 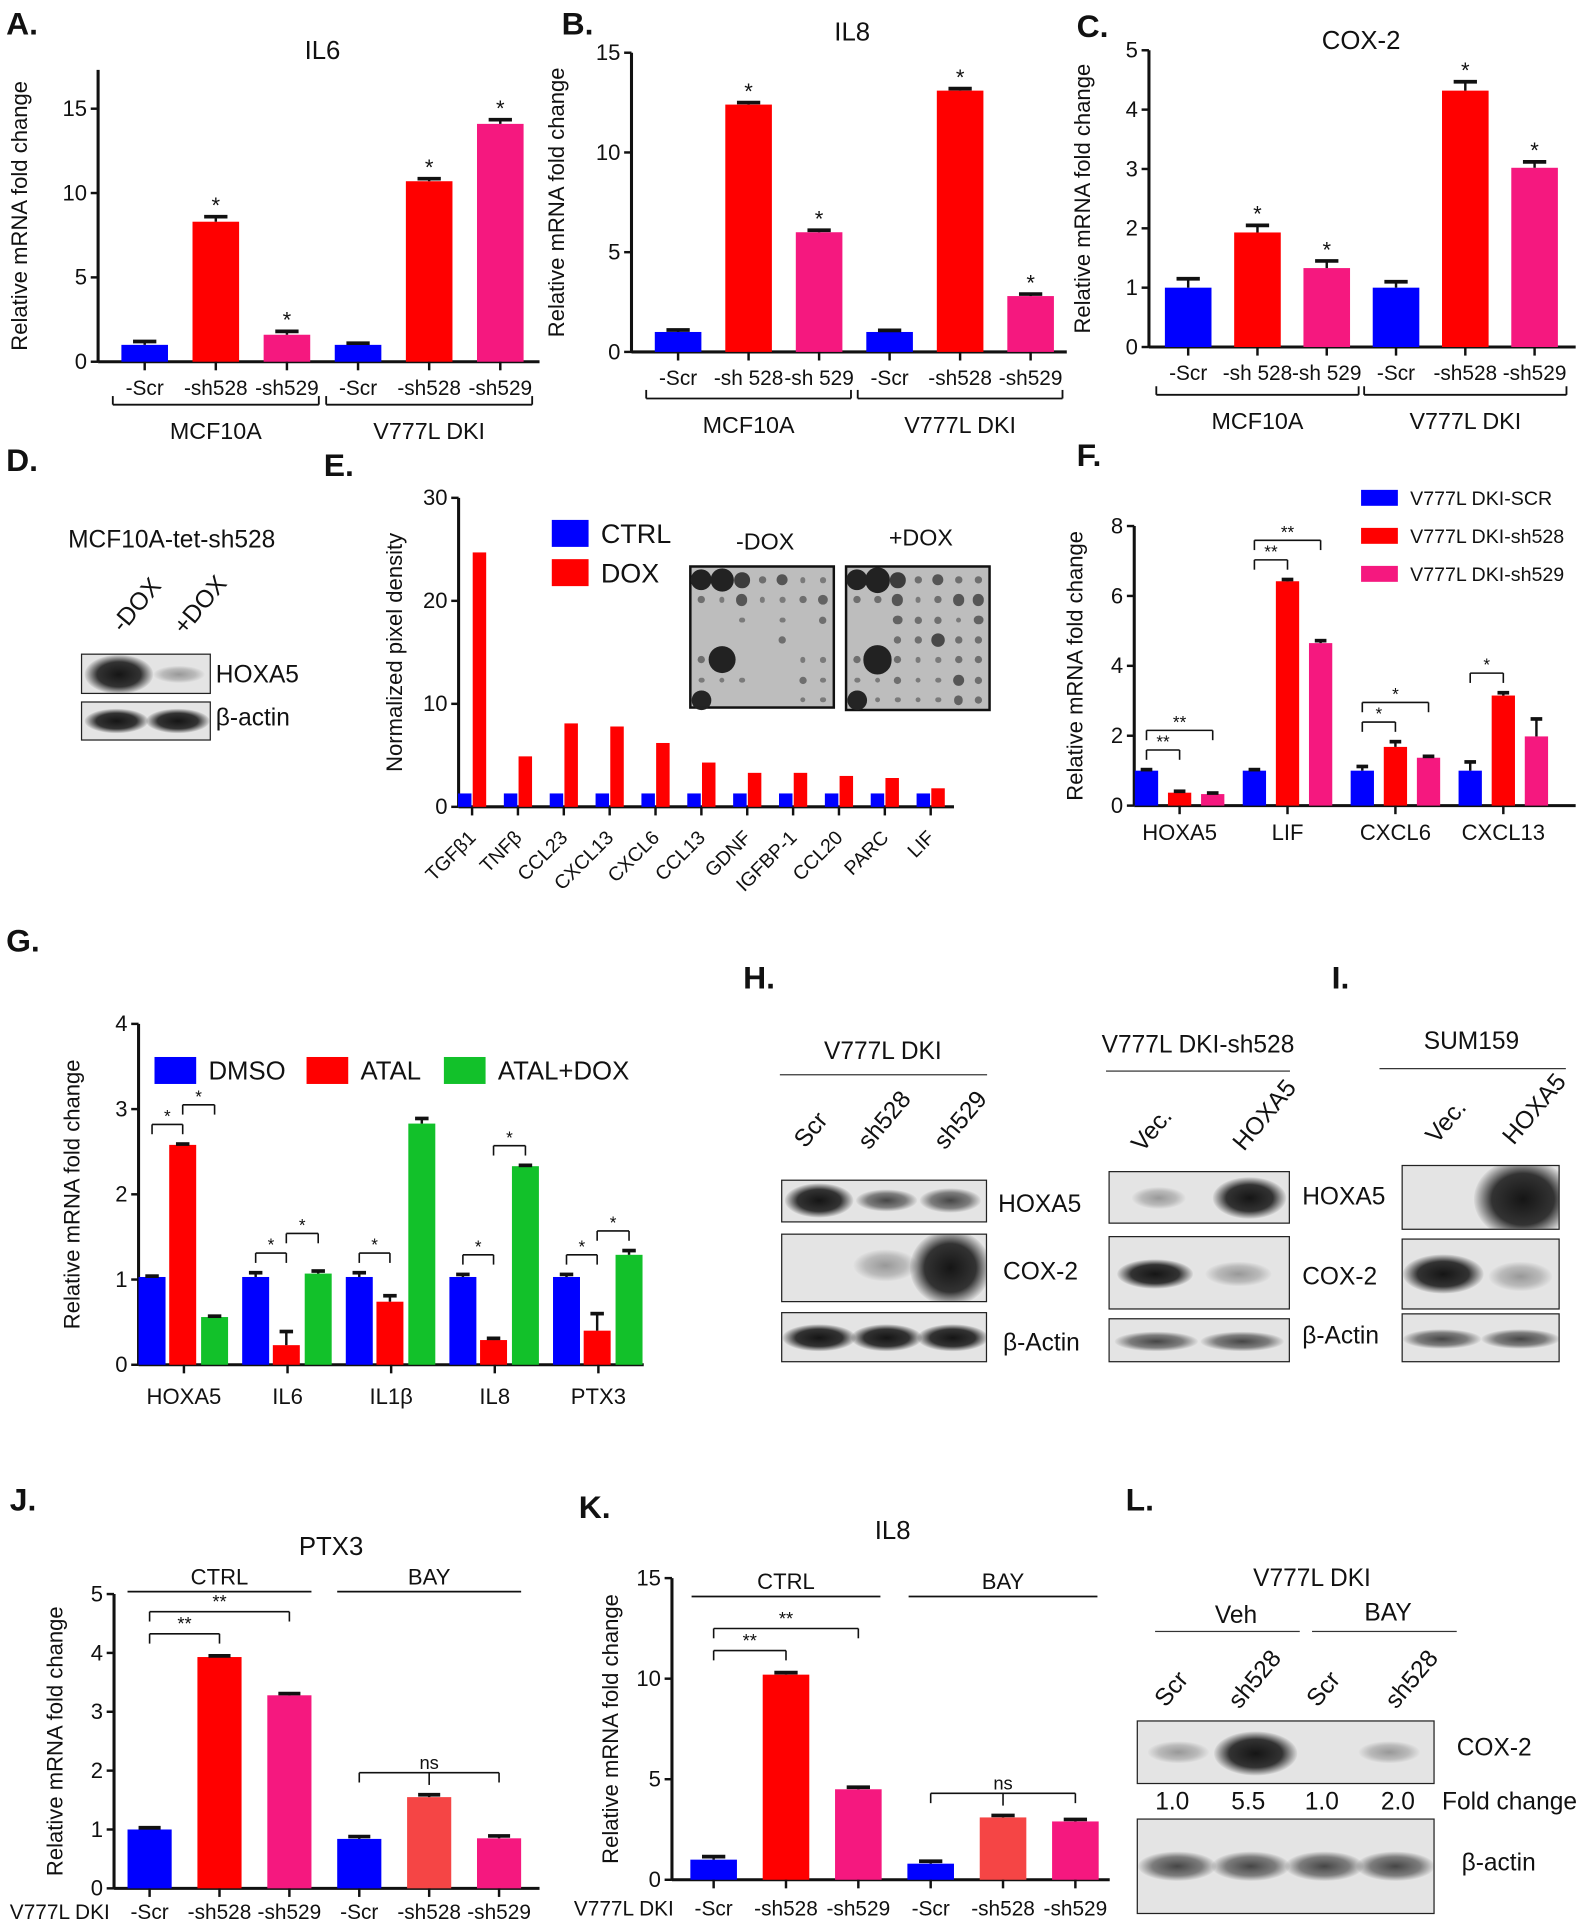 I want to click on legend-label: V777L DKI-sh529, so click(x=1487, y=575).